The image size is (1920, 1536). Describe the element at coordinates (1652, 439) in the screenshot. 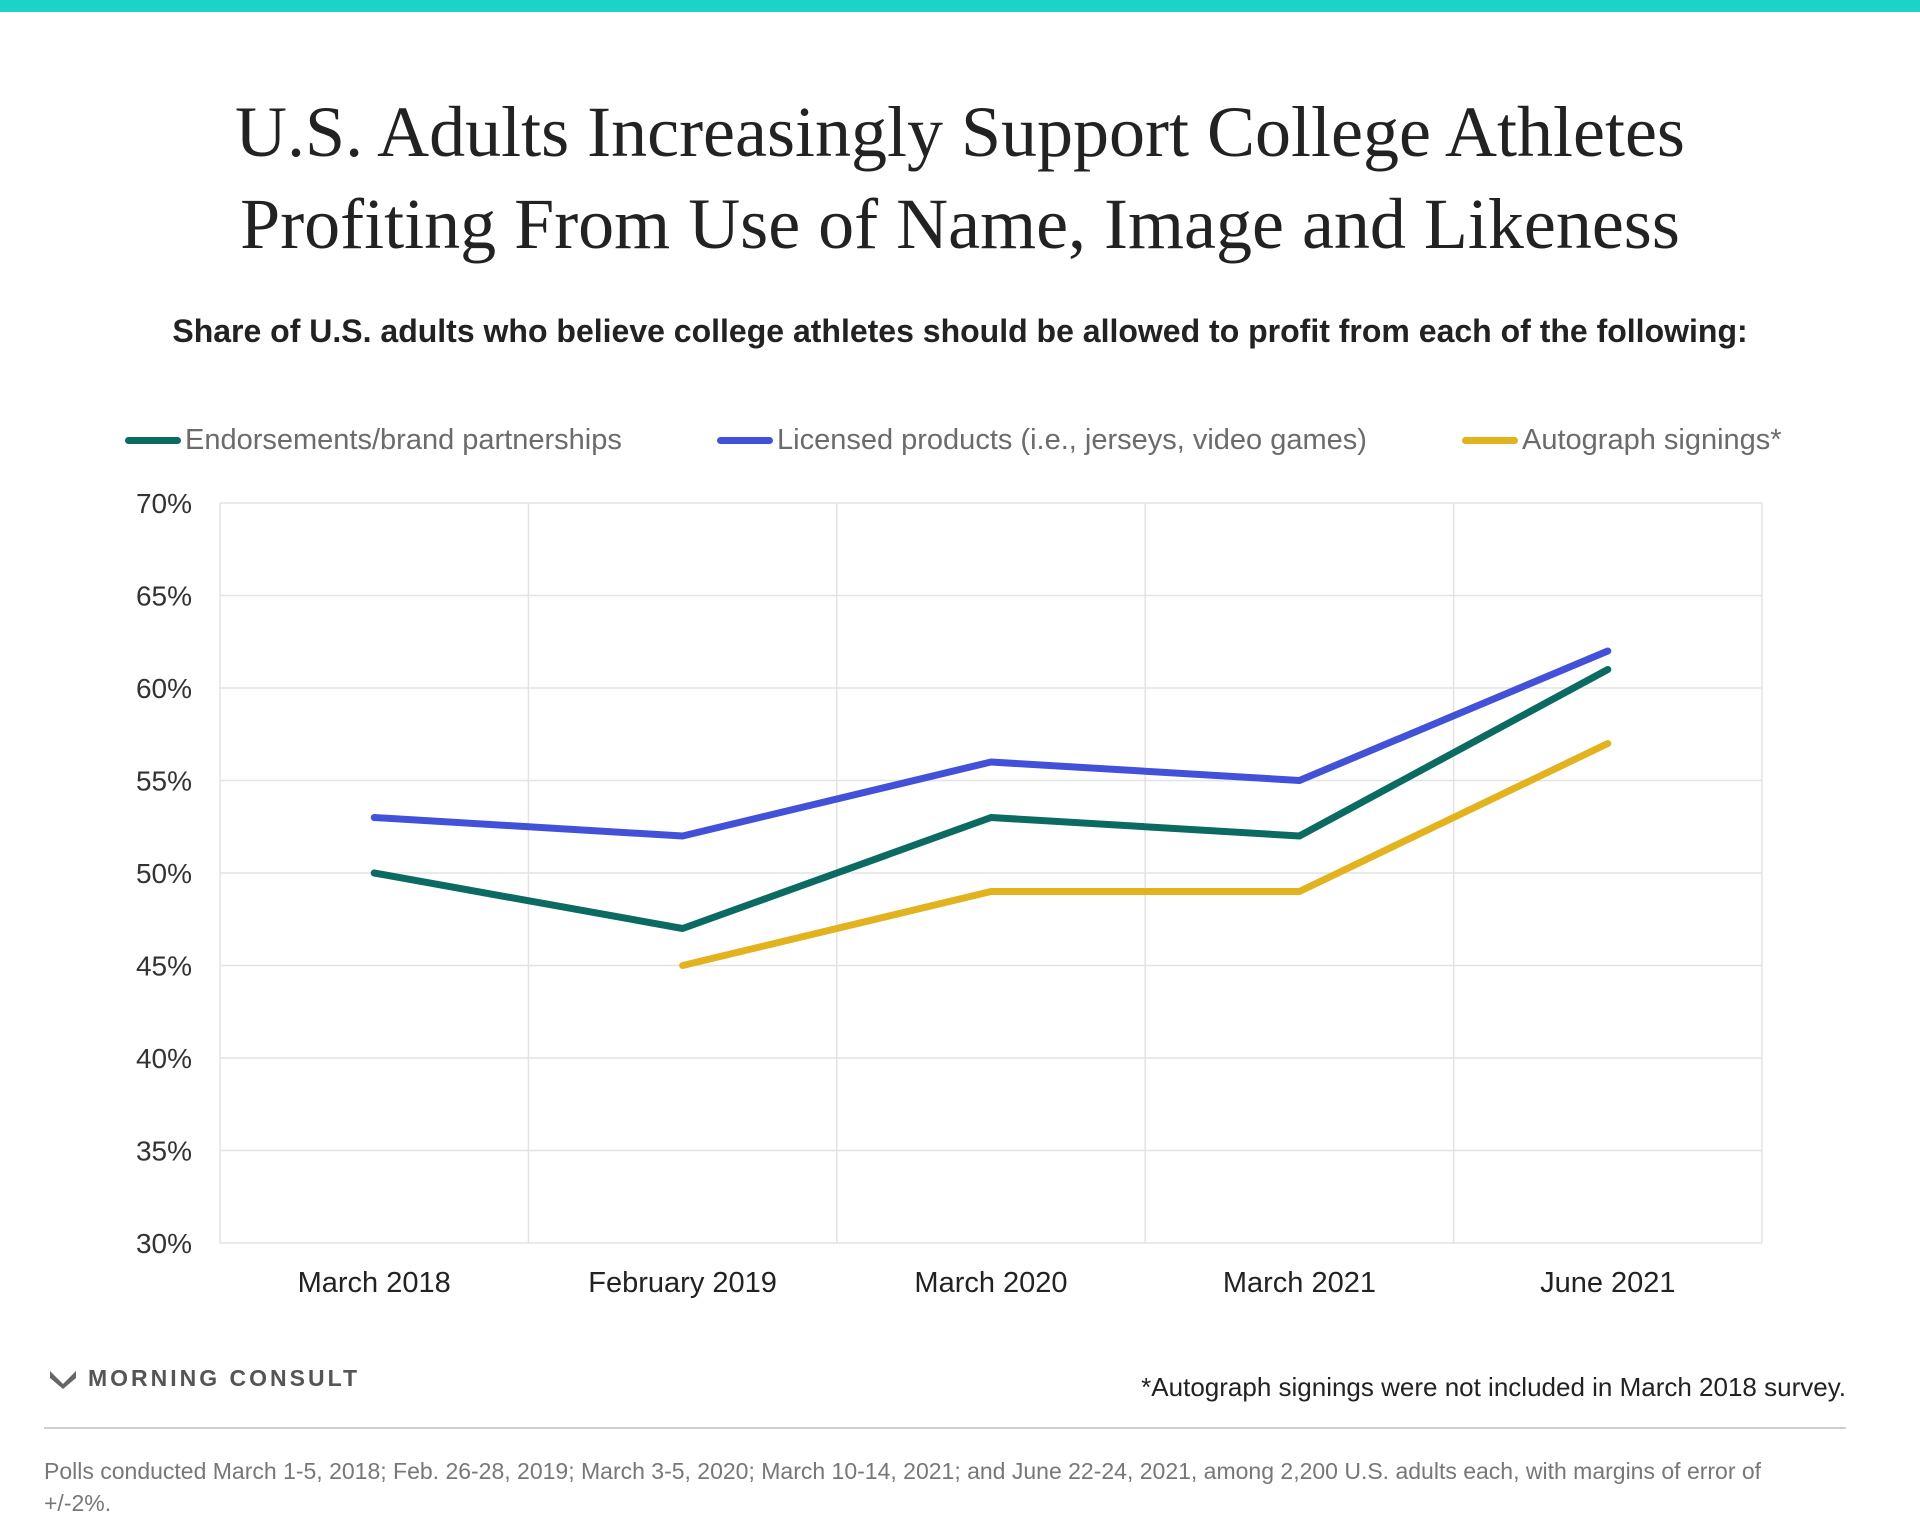

I see `legend-label-autograph: Autograph signings*` at that location.